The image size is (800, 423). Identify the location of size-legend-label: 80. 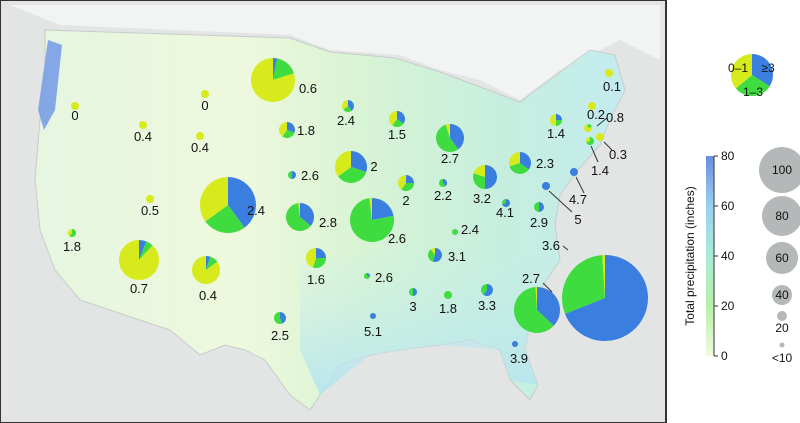
(782, 216).